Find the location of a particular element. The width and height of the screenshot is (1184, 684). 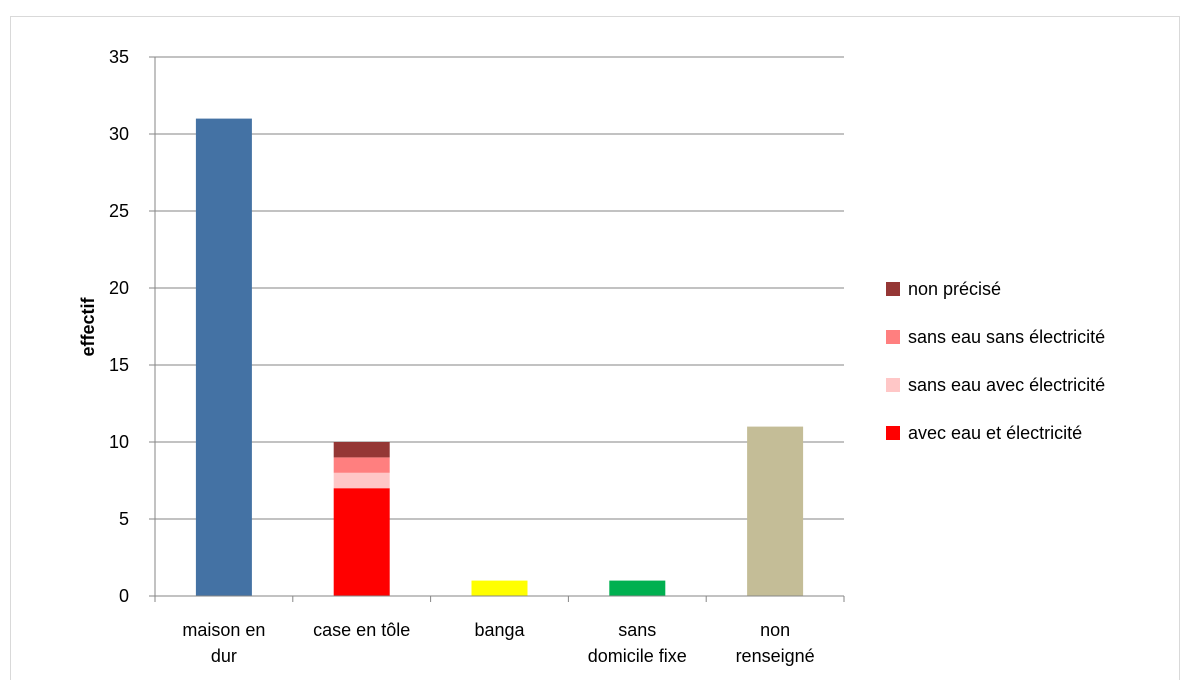

x-tick-label: renseigné is located at coordinates (775, 656).